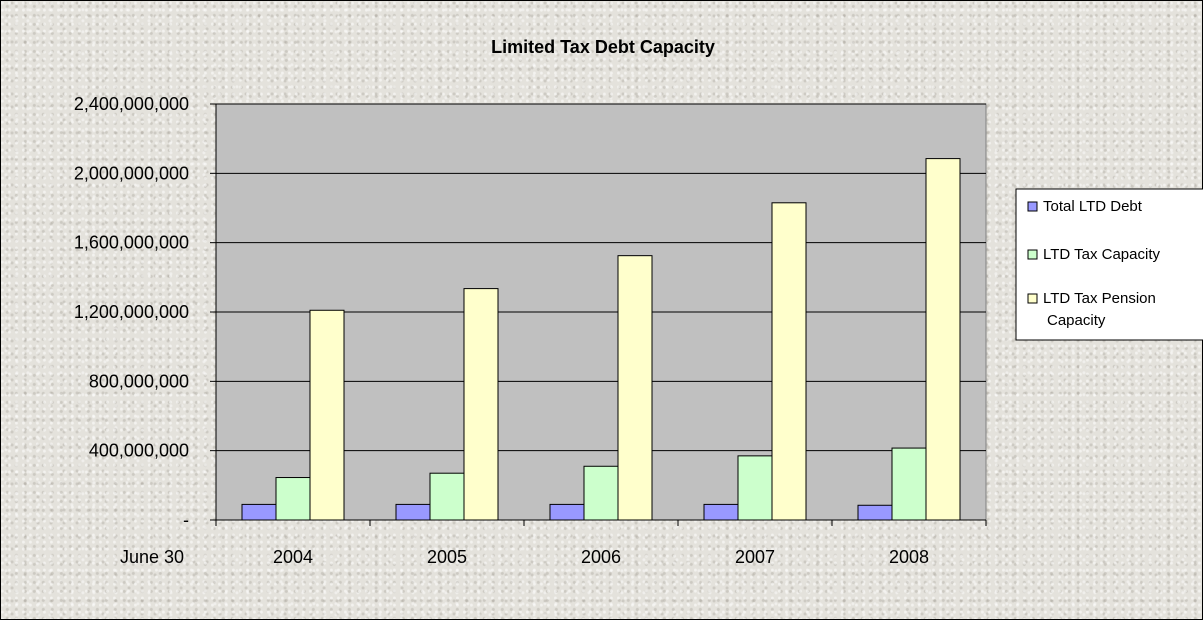  I want to click on y-tick-label: 400,000,000, so click(139, 451).